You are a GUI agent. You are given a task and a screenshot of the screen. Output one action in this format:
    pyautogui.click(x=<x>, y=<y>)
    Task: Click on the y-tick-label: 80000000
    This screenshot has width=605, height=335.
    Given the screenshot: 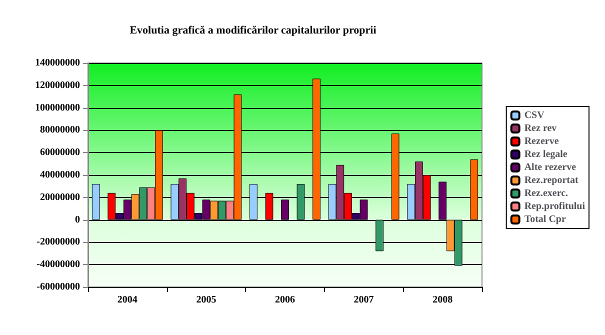 What is the action you would take?
    pyautogui.click(x=60, y=130)
    